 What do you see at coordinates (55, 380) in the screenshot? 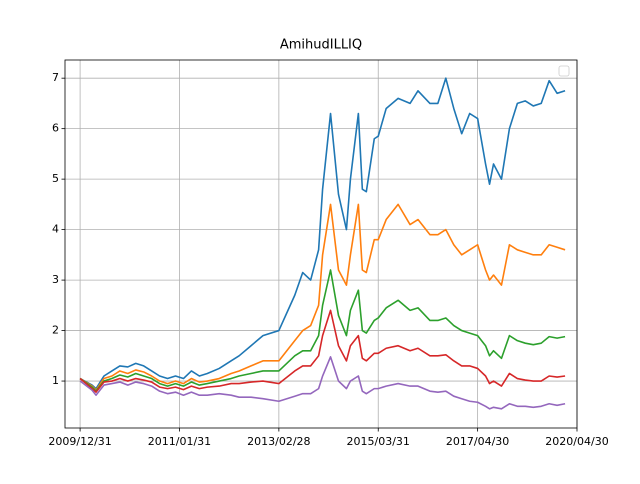
I see `y-tick-label: 1` at bounding box center [55, 380].